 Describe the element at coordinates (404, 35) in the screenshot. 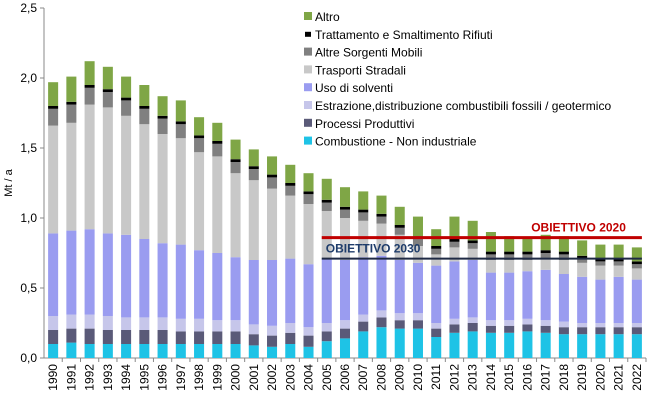

I see `legend-label: Trattamento e Smaltimento Rifiuti` at that location.